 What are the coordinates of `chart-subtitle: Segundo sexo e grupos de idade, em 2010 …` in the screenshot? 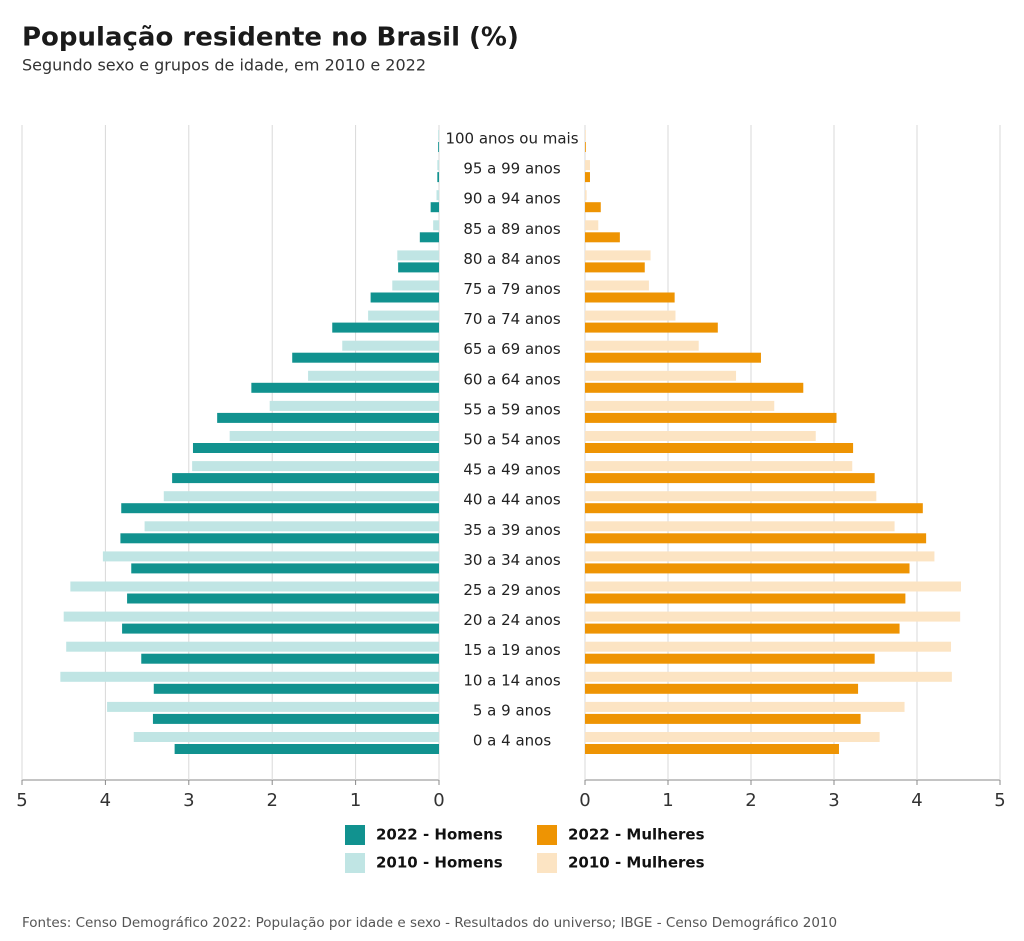 It's located at (224, 65).